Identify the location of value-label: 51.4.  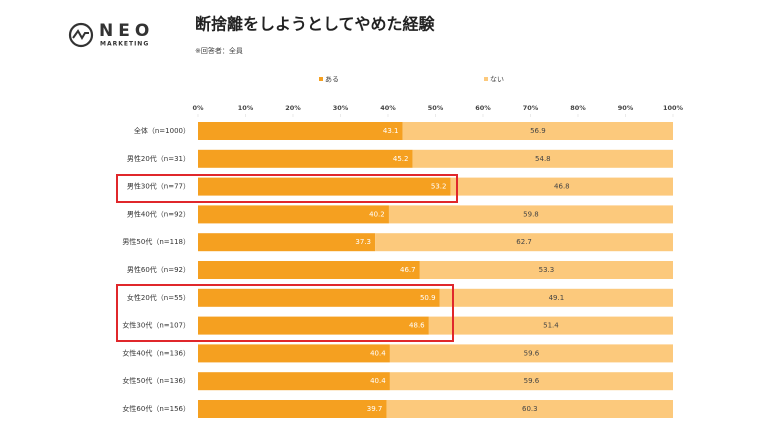
(551, 326).